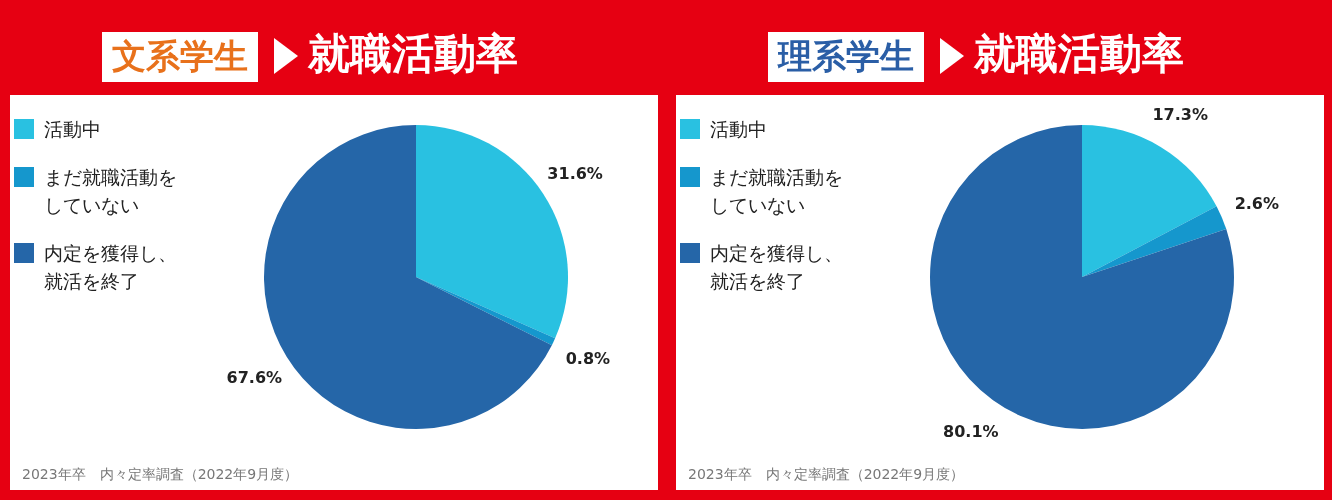 The height and width of the screenshot is (500, 1332). What do you see at coordinates (1180, 115) in the screenshot?
I see `data-label: 17.3%` at bounding box center [1180, 115].